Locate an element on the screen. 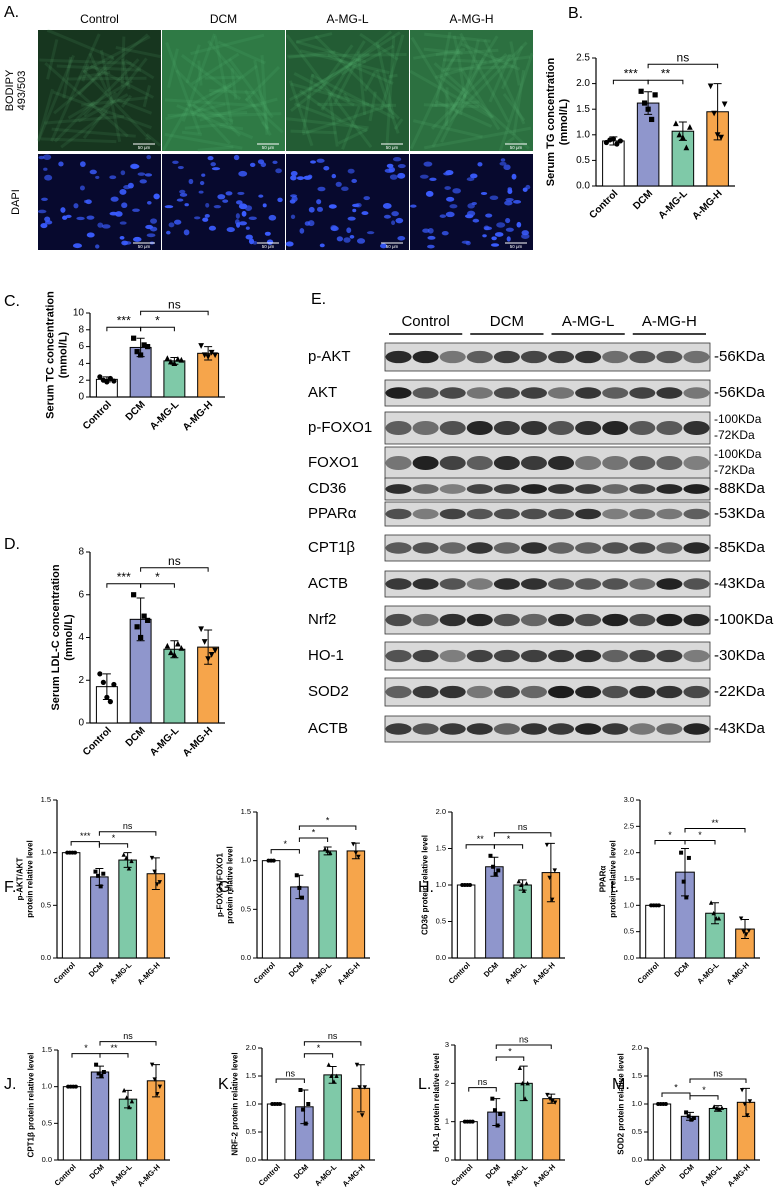 The height and width of the screenshot is (1203, 782). row-label: DAPI is located at coordinates (16, 202).